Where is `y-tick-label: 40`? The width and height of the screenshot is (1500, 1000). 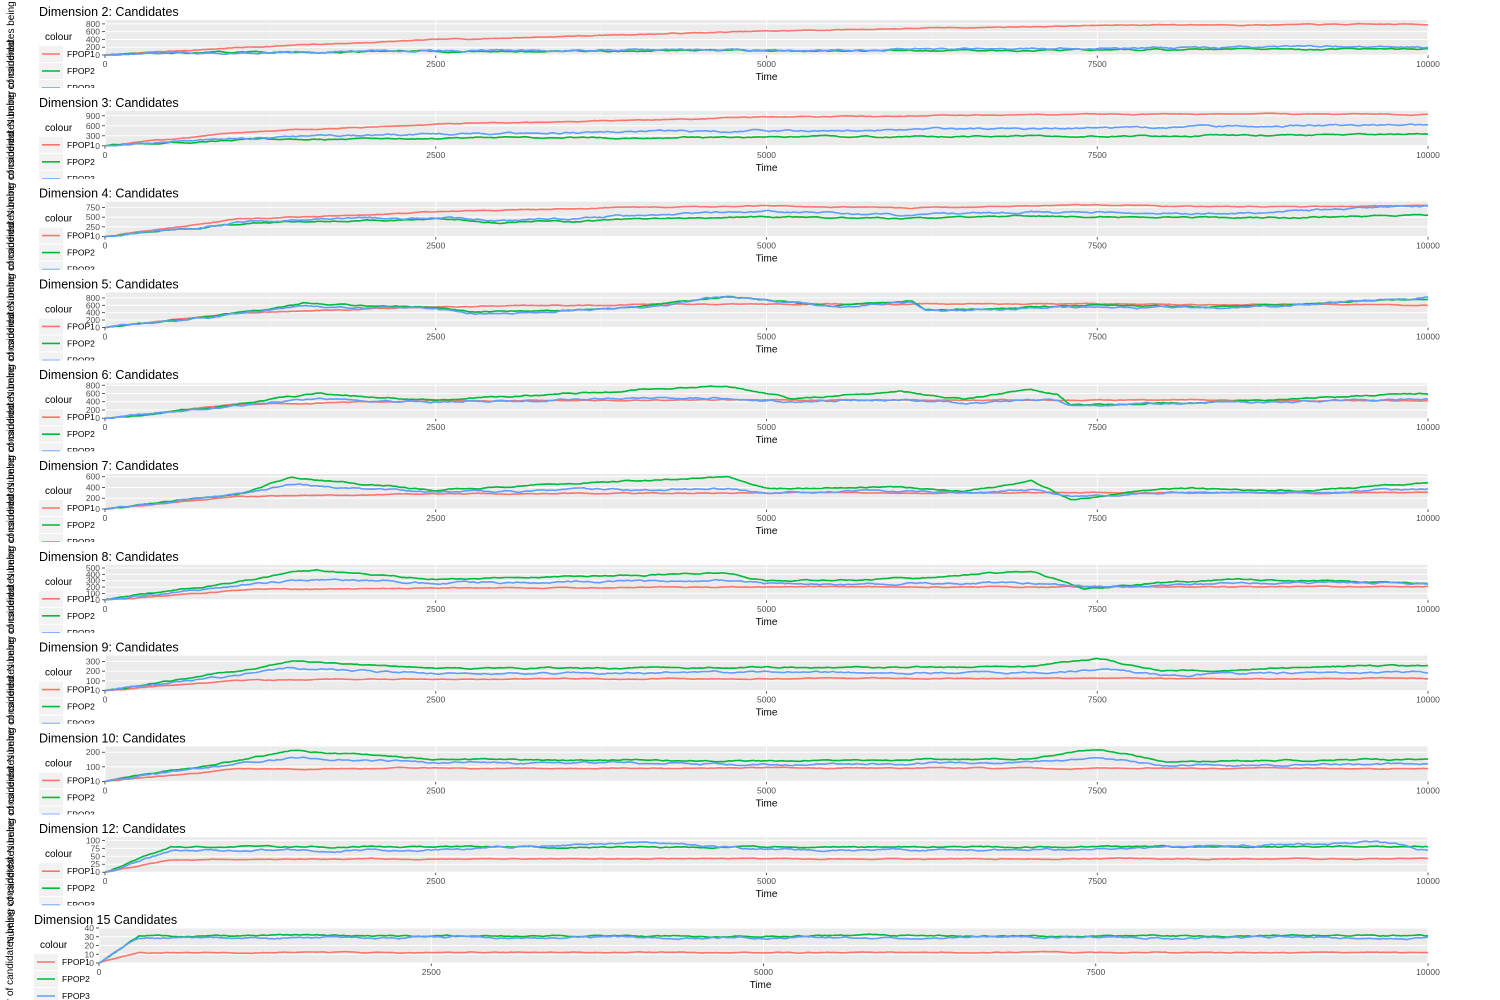
y-tick-label: 40 is located at coordinates (90, 928).